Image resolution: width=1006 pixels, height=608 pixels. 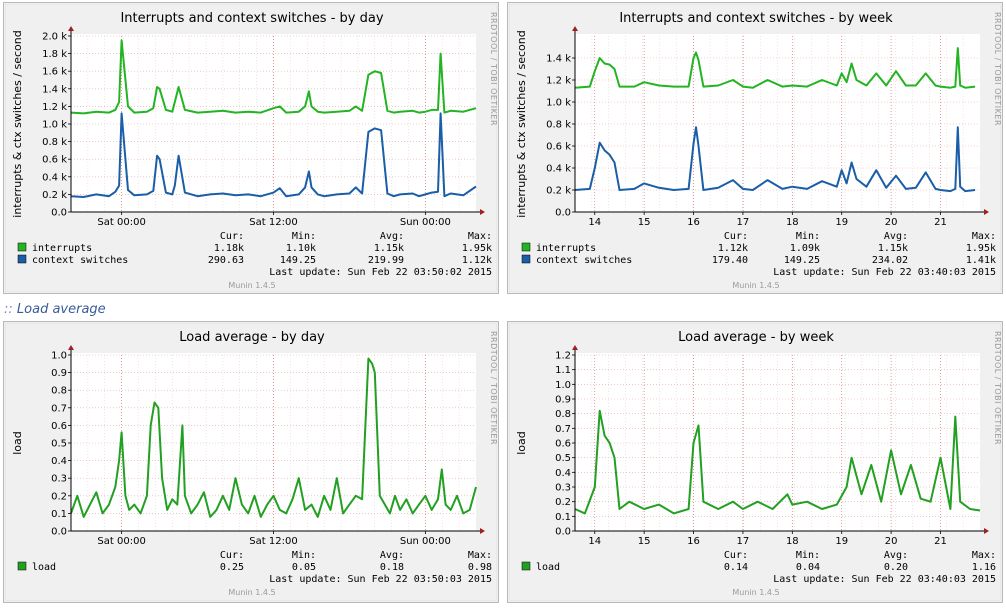 I want to click on legend-value: 1.16, so click(x=984, y=567).